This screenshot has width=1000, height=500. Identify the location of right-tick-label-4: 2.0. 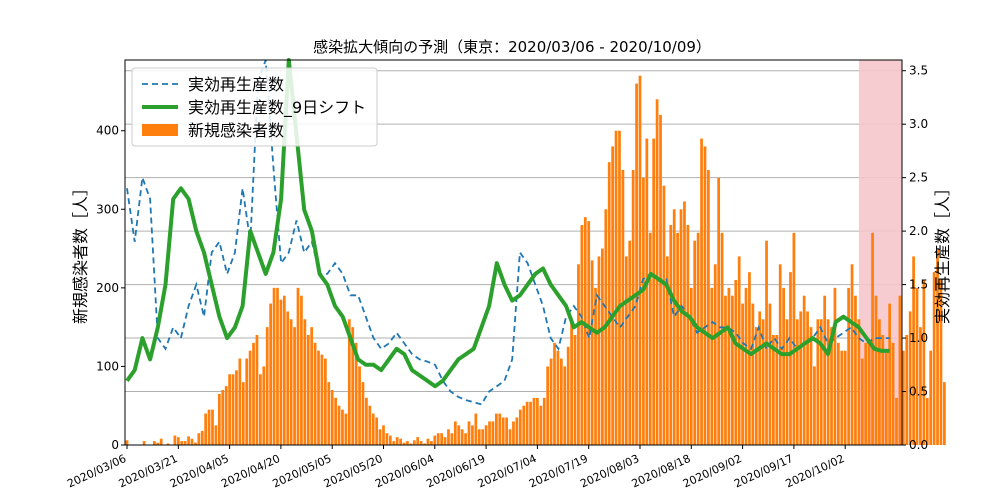
(918, 231).